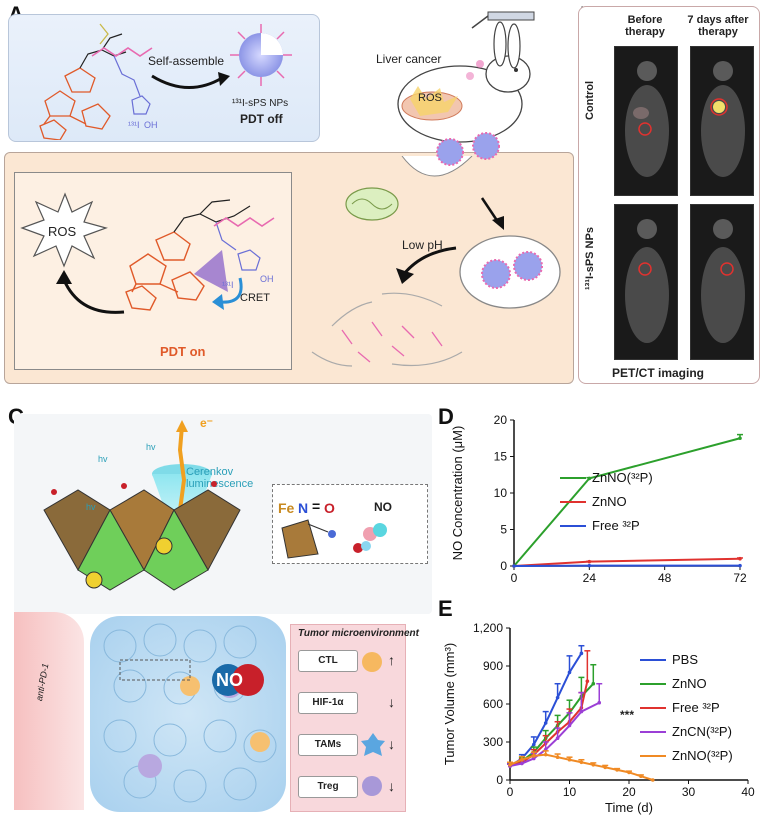 This screenshot has width=764, height=819. What do you see at coordinates (409, 59) in the screenshot?
I see `liver-cancer-label: Liver cancer` at bounding box center [409, 59].